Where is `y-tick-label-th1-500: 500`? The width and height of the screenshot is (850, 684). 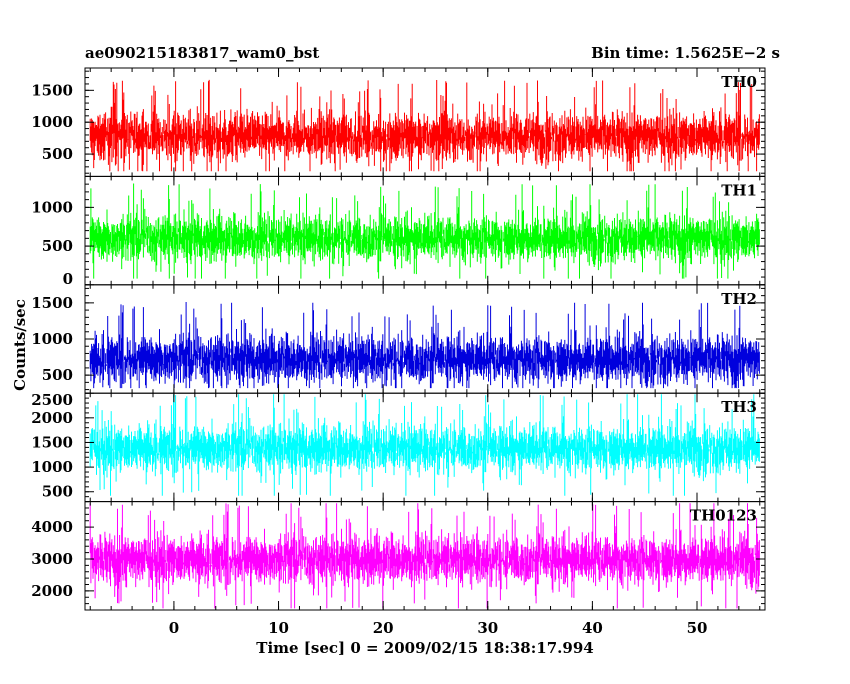
y-tick-label-th1-500: 500 is located at coordinates (57, 246).